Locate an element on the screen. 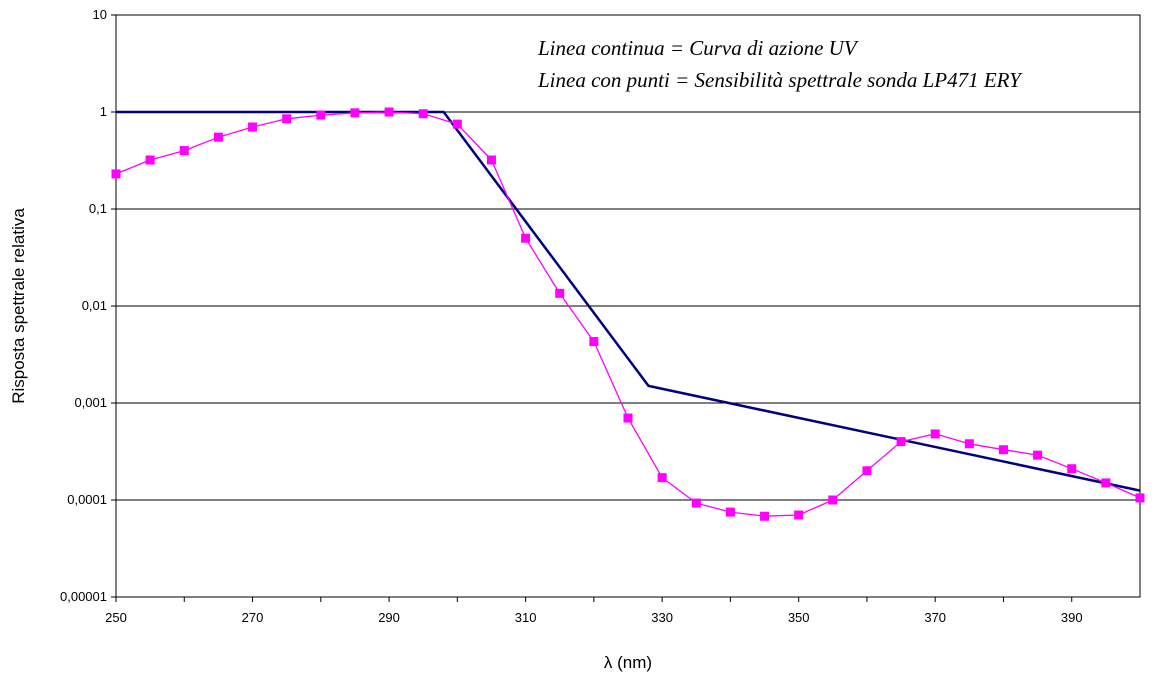  y-tick-label: 0,01 is located at coordinates (94, 305).